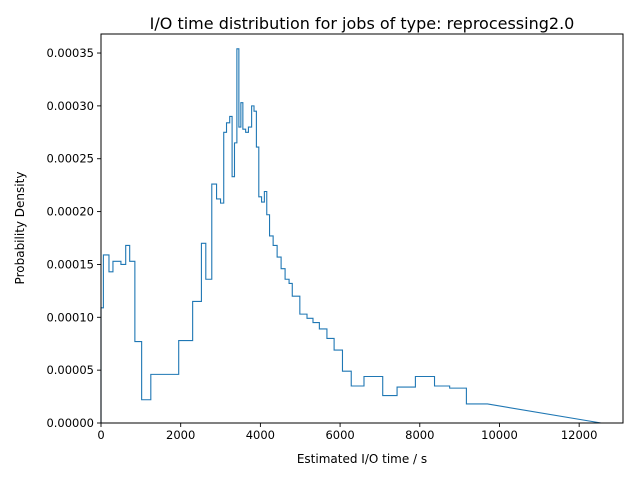 The image size is (640, 480). I want to click on x-axis-ticks: 0 2000 4000 6000 8000 10000 12000, so click(347, 432).